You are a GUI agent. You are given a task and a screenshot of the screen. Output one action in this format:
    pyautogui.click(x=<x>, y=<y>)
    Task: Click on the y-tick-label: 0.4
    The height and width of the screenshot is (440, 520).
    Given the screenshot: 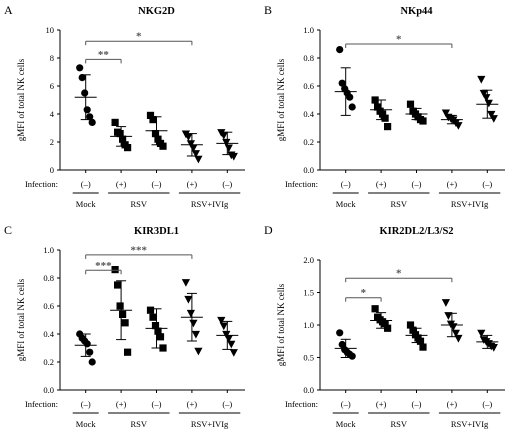 What is the action you would take?
    pyautogui.click(x=48, y=334)
    